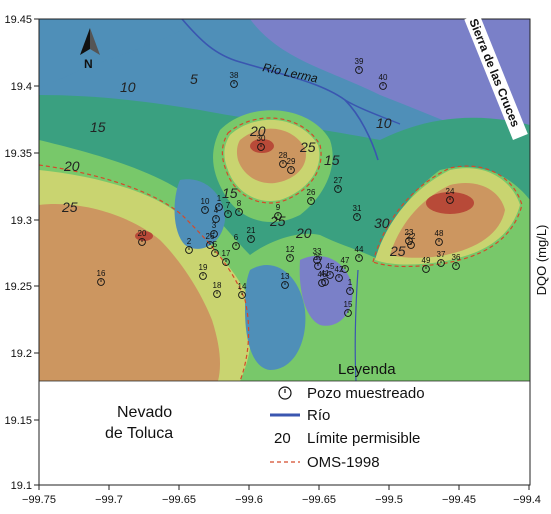  I want to click on well-marker: 39, so click(359, 65).